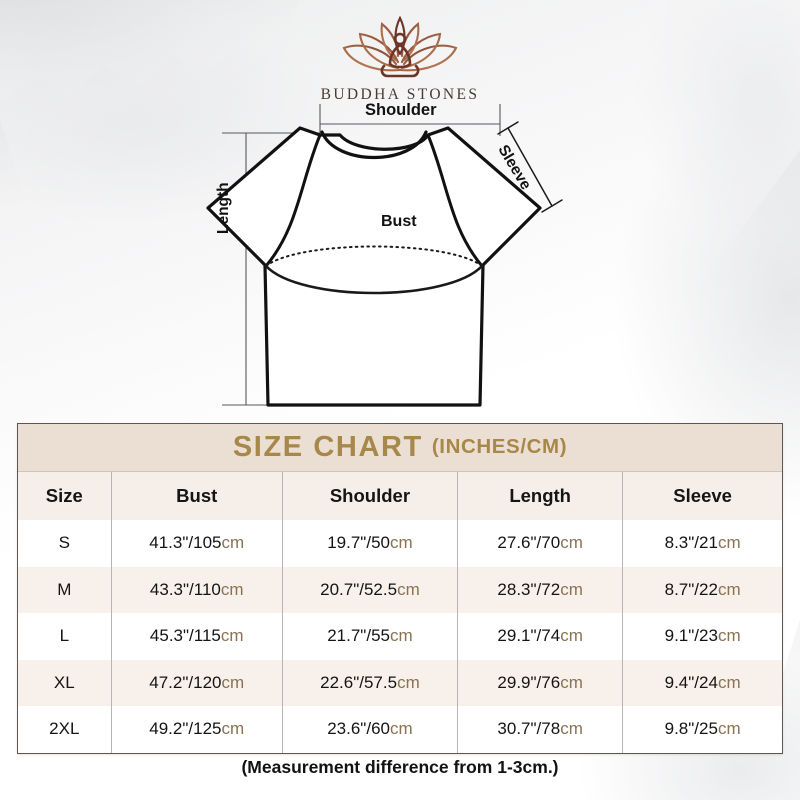  I want to click on cell-shoulder: 21.7"/55cm, so click(370, 636).